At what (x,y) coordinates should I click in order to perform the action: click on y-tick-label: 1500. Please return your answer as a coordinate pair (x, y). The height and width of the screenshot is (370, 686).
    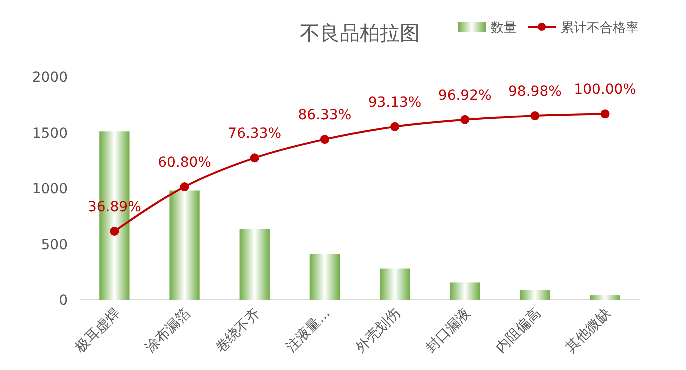
    Looking at the image, I should click on (50, 134).